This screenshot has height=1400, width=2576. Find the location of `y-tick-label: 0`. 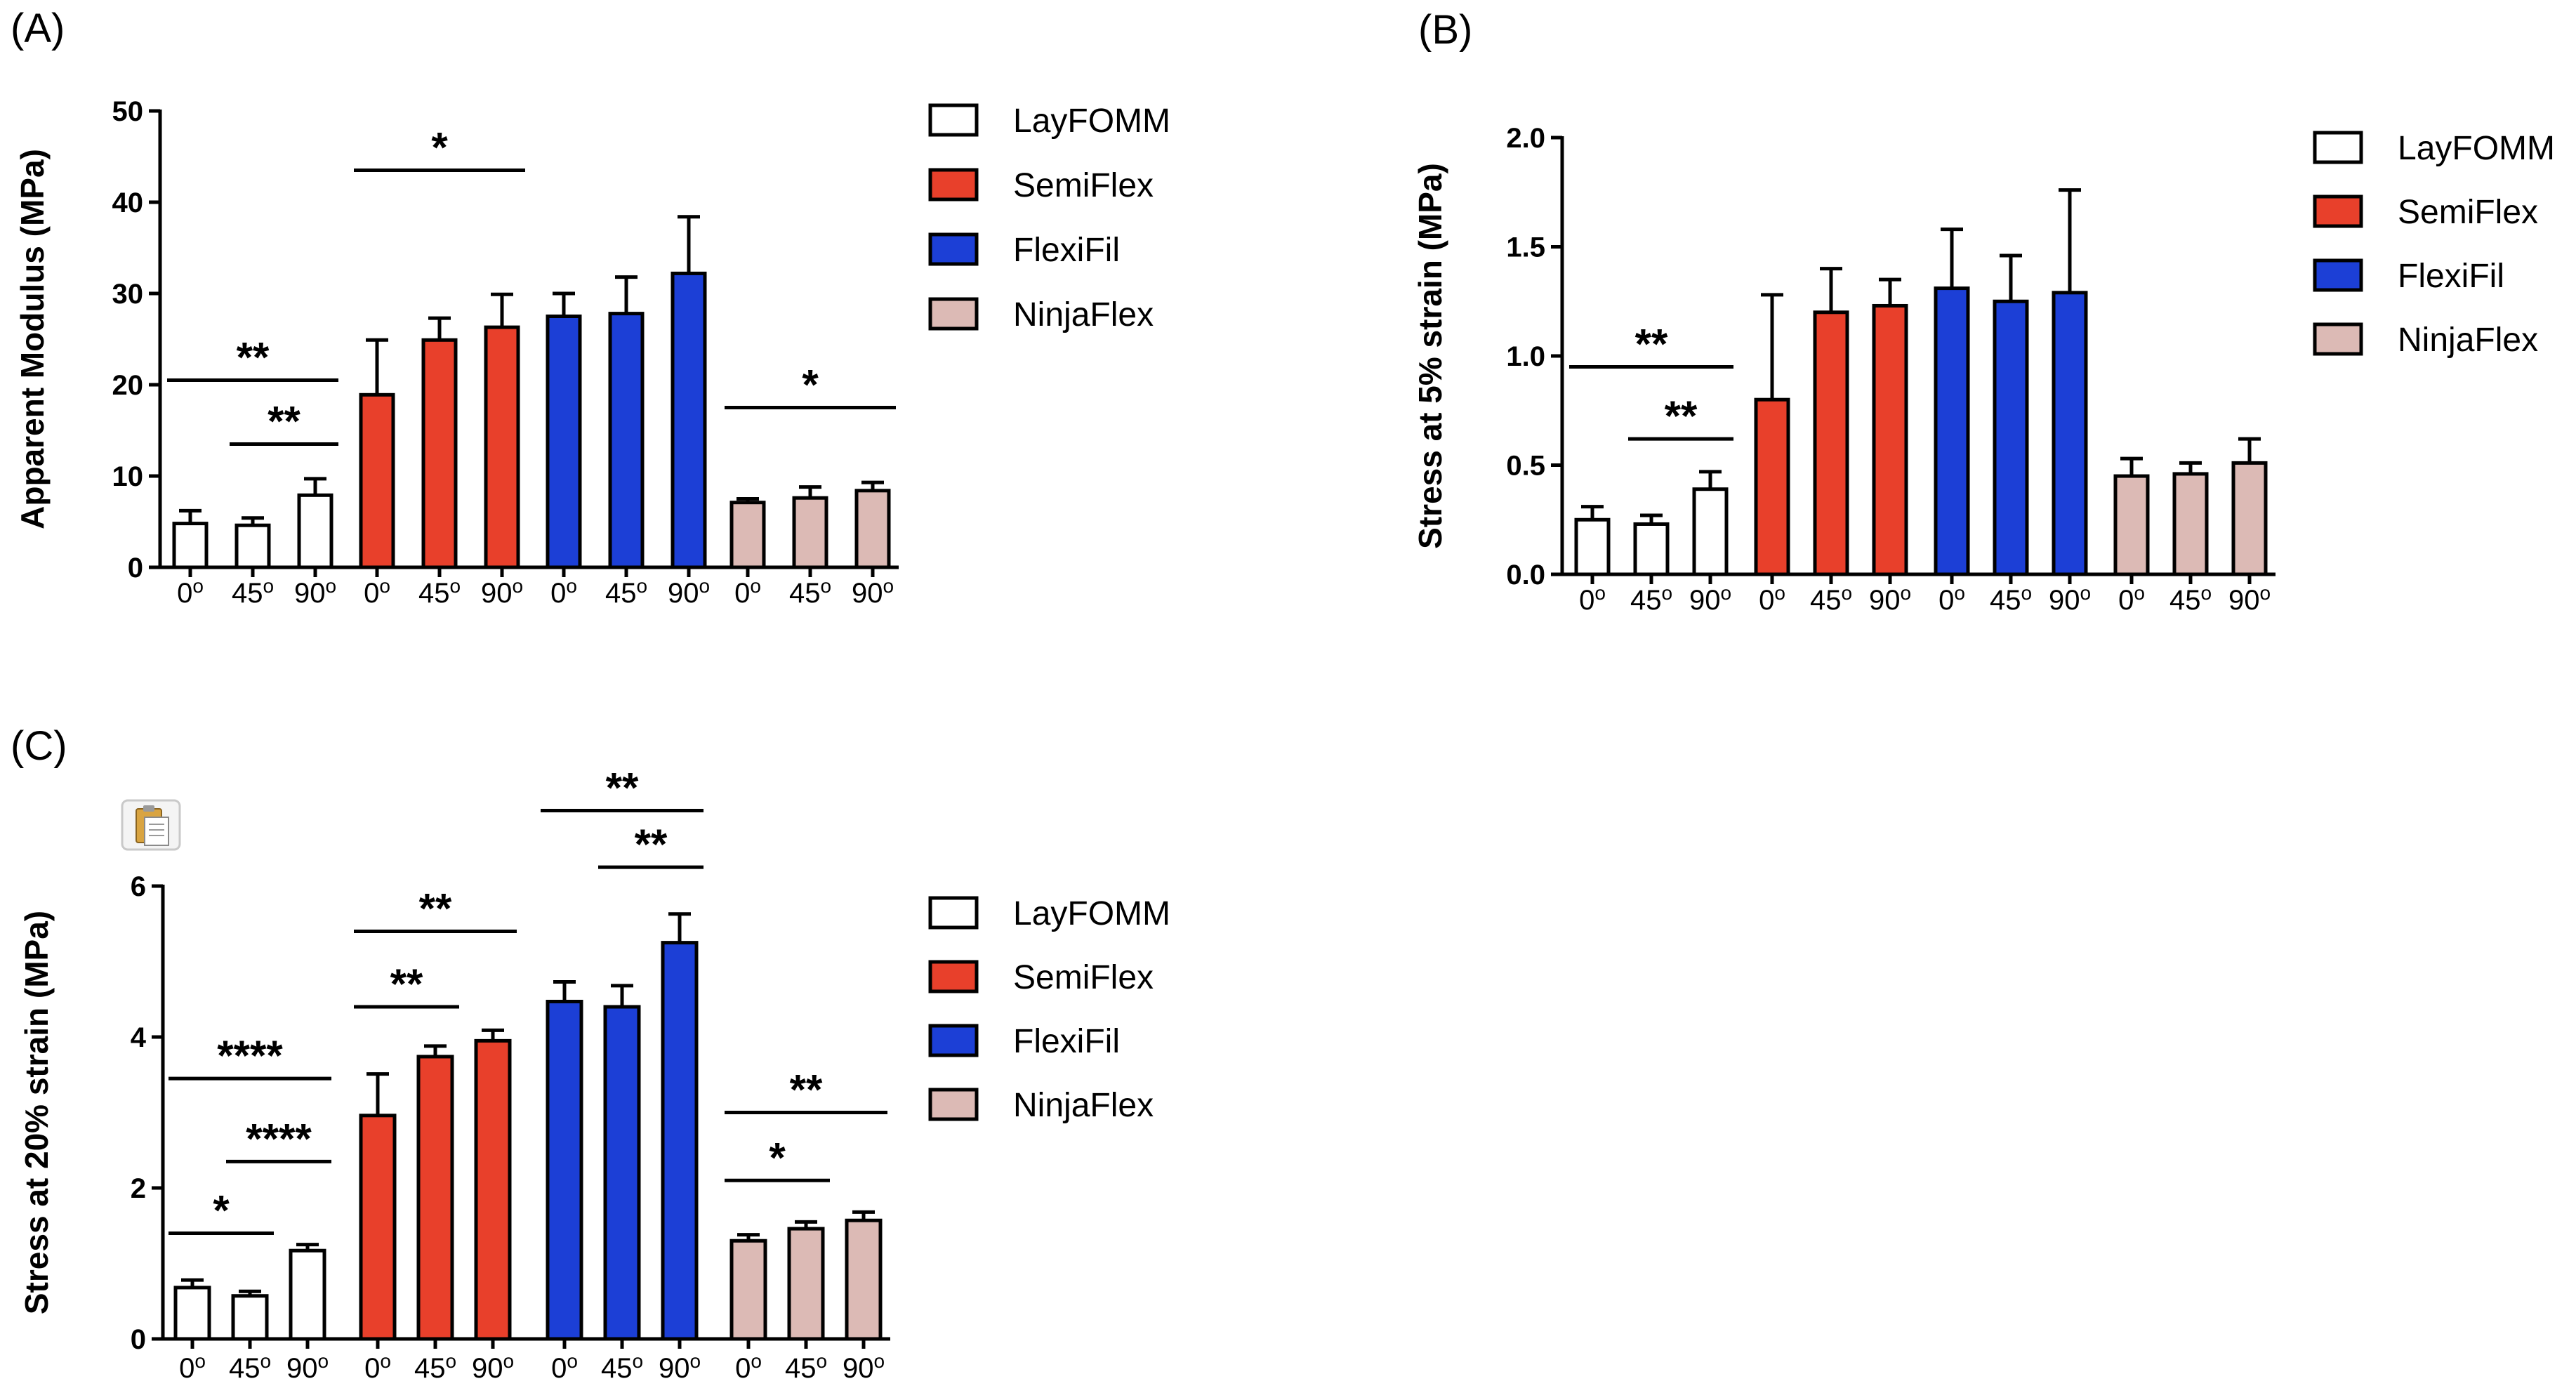

y-tick-label: 0 is located at coordinates (138, 1340).